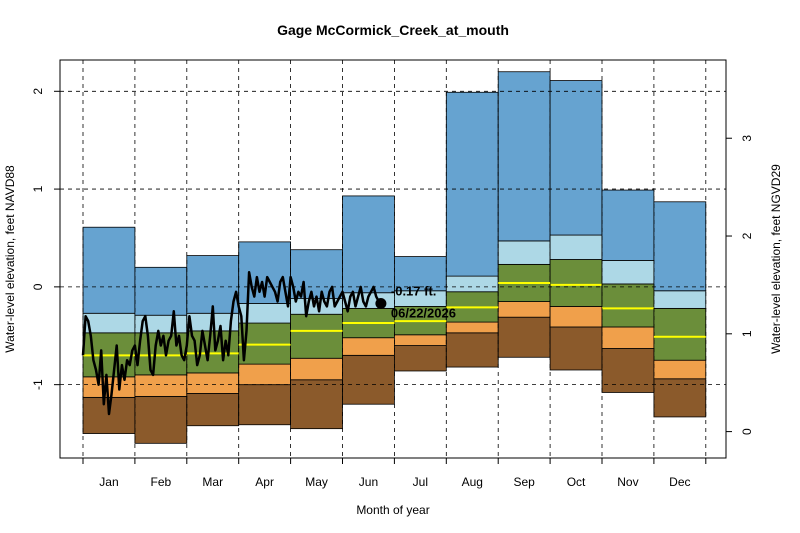  I want to click on y-left-tick-label: 0, so click(38, 286).